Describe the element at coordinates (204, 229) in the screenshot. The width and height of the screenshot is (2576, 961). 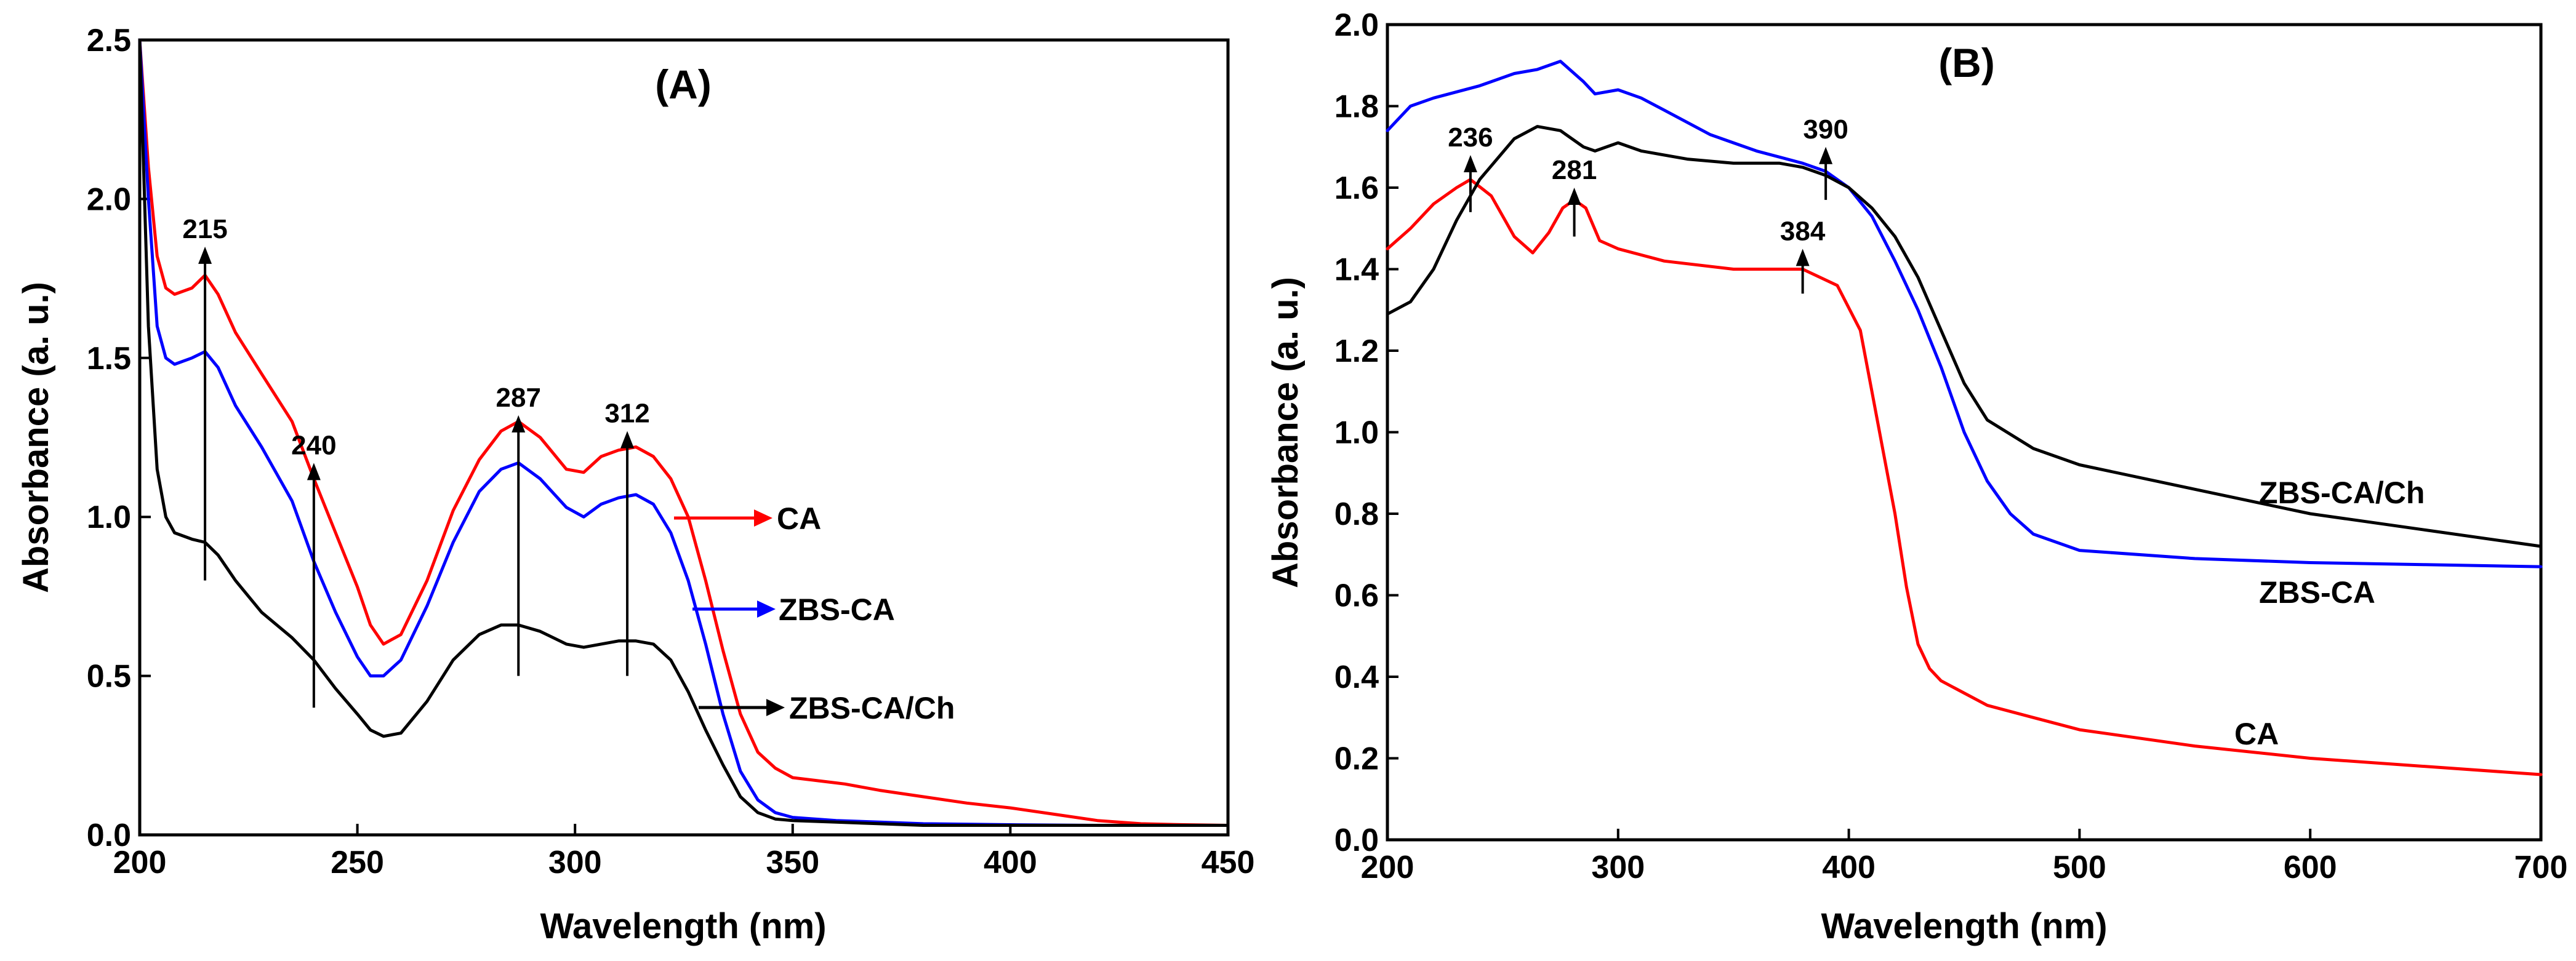
I see `annotation-label-a-215: 215` at that location.